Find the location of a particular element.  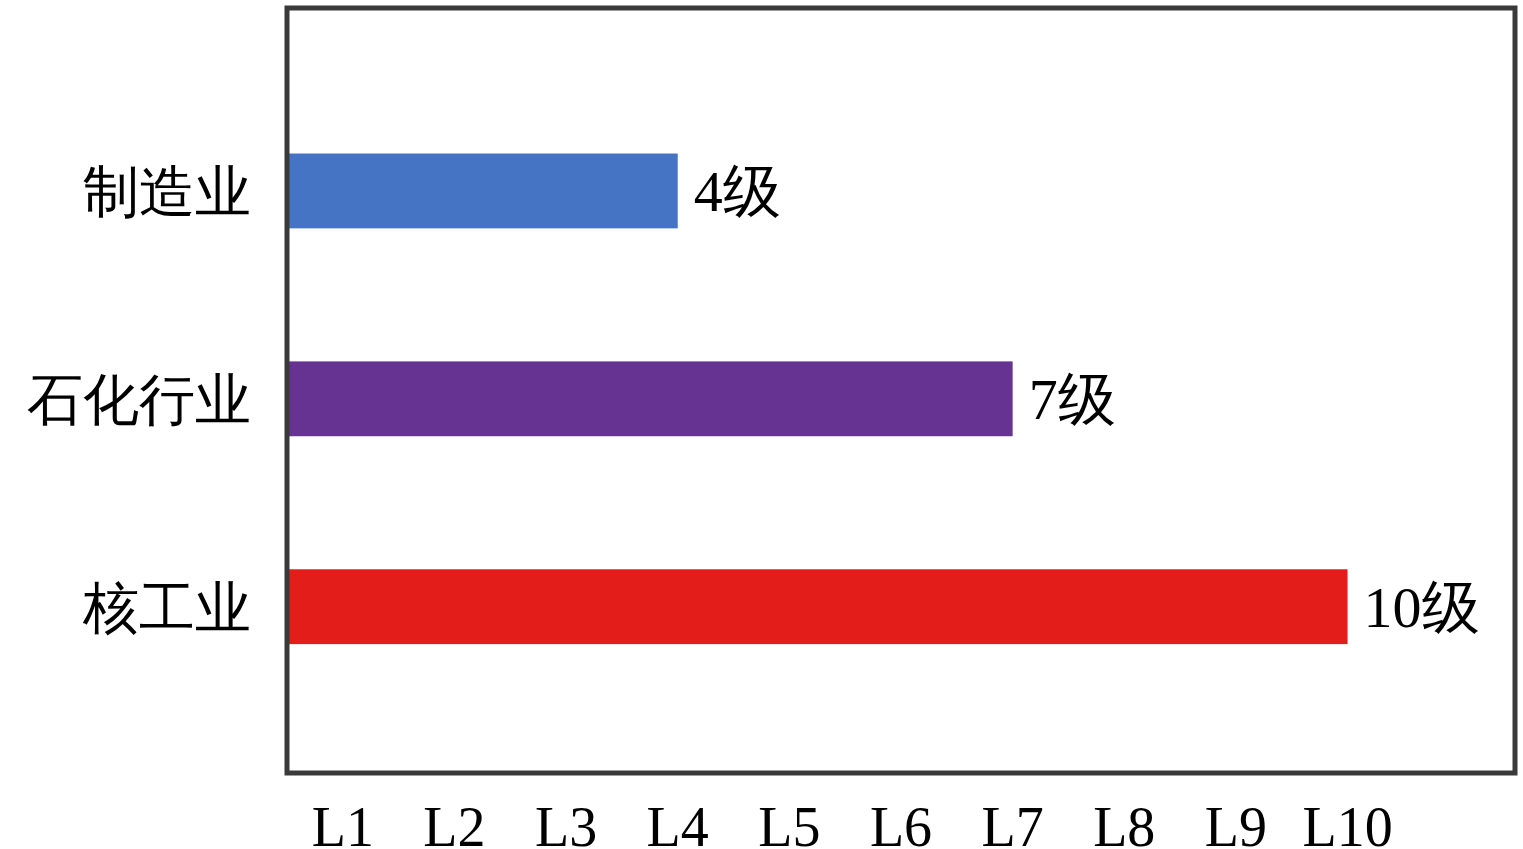

y-tick-label: 制造业 is located at coordinates (167, 191).